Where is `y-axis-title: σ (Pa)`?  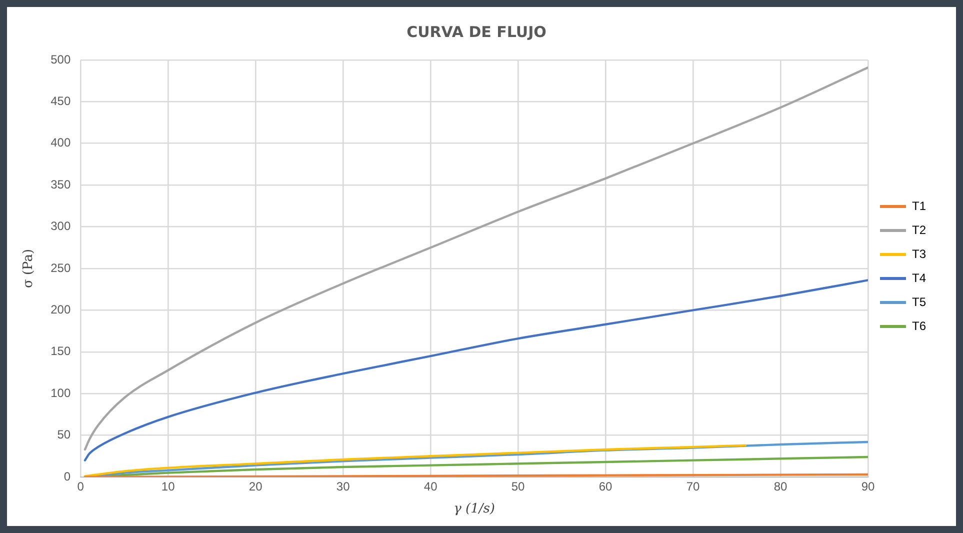 y-axis-title: σ (Pa) is located at coordinates (28, 268).